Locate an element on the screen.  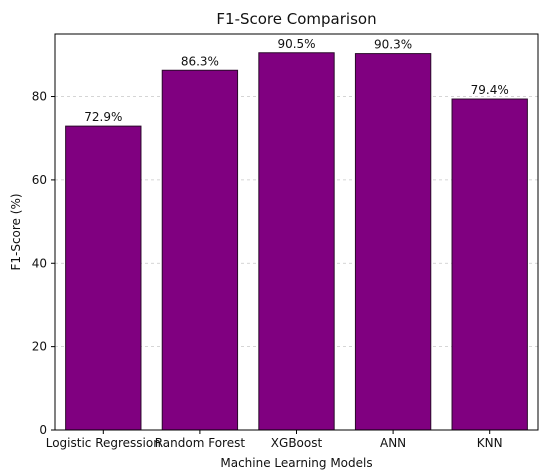
x-tick-label: Random Forest is located at coordinates (200, 443).